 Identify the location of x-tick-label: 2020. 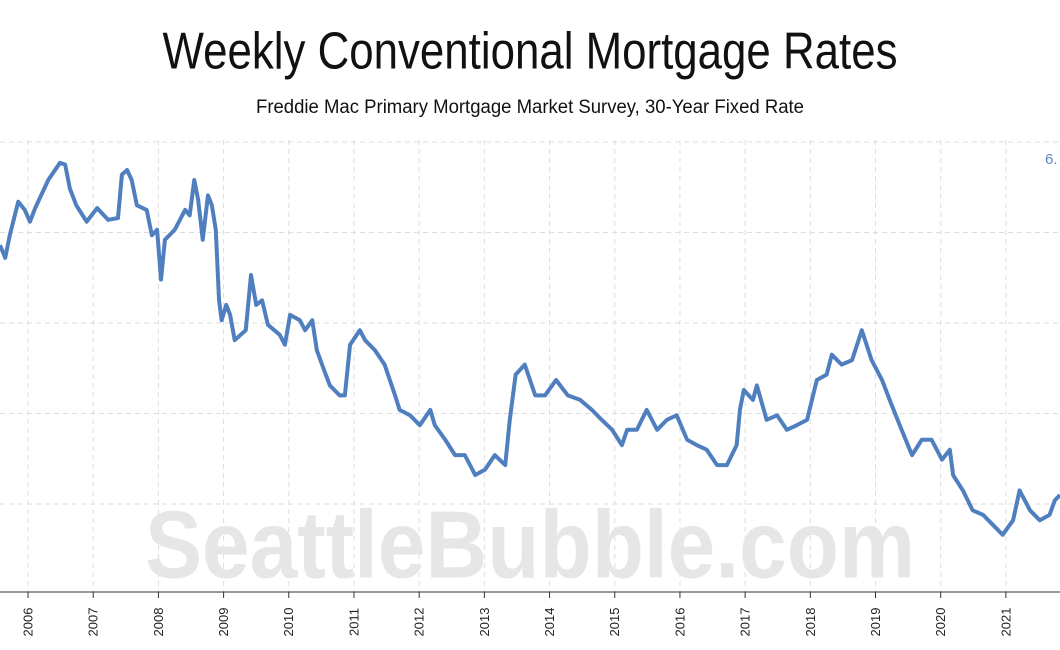
(940, 622).